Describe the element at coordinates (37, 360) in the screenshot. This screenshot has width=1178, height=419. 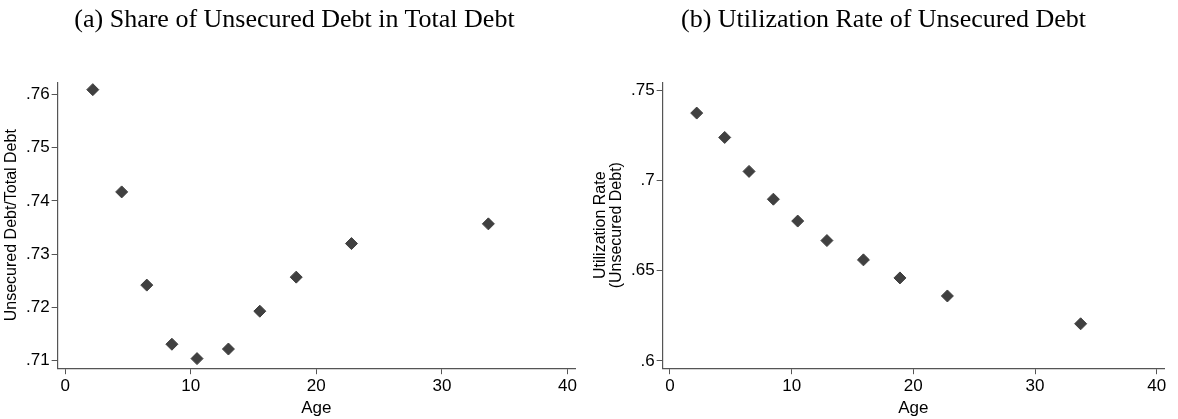
I see `y-tick-label: .71` at that location.